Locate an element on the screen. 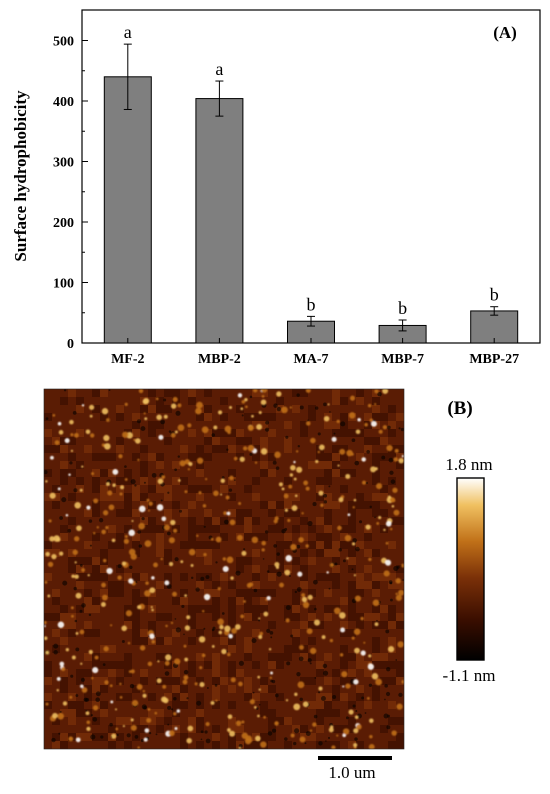  y-tick-label: 0 is located at coordinates (70, 344).